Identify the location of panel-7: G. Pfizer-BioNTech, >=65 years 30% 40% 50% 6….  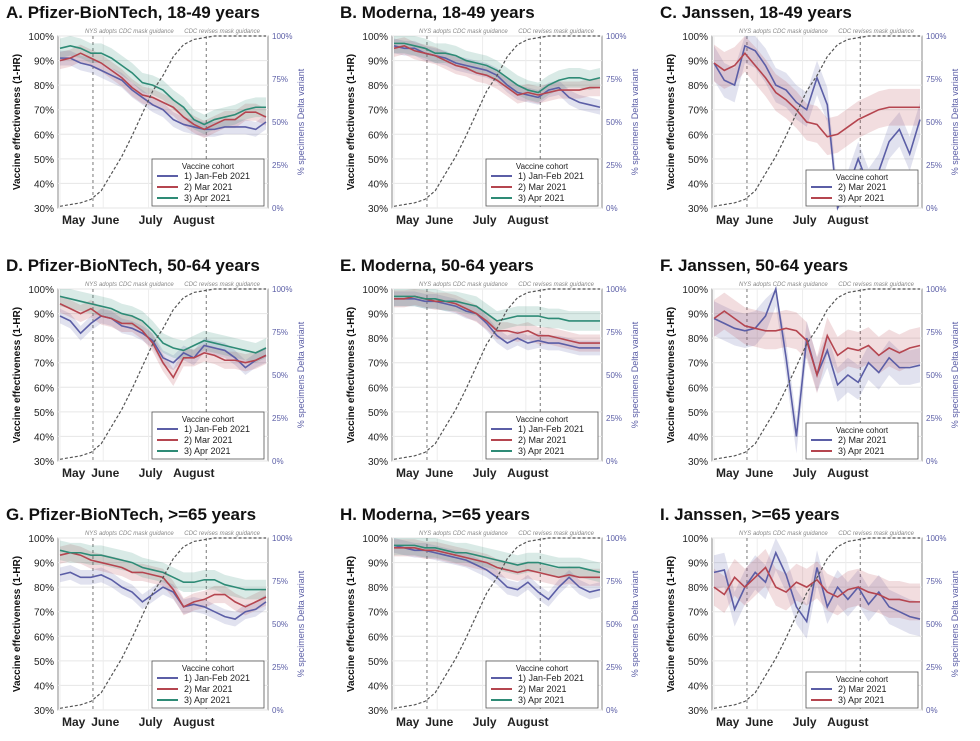
(156, 617).